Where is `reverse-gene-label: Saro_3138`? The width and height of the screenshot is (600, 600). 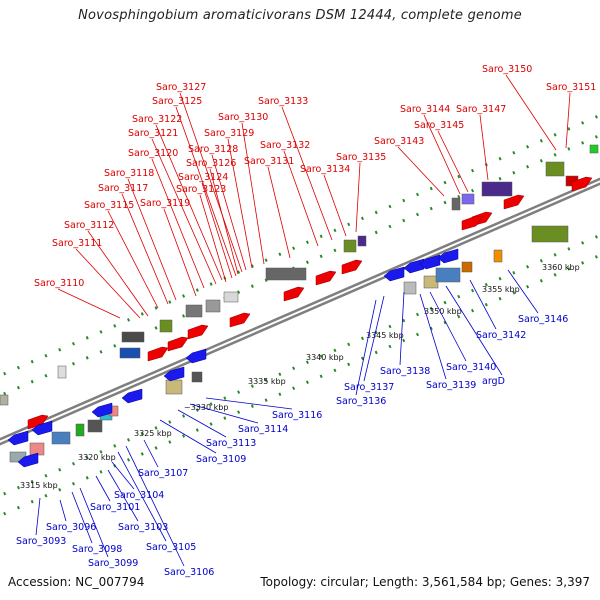 reverse-gene-label: Saro_3138 is located at coordinates (405, 371).